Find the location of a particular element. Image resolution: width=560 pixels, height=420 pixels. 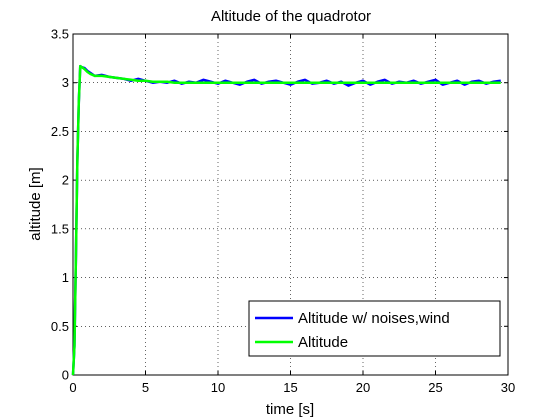

y-tick-label: 2.5 is located at coordinates (60, 131).